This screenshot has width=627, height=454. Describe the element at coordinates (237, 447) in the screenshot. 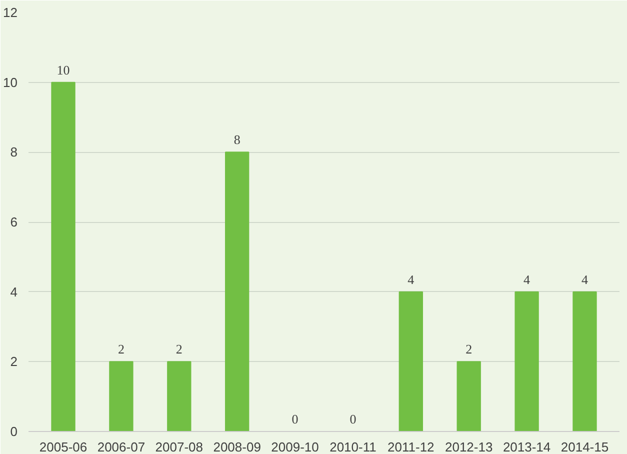

I see `x-tick-label: 2008-09` at that location.